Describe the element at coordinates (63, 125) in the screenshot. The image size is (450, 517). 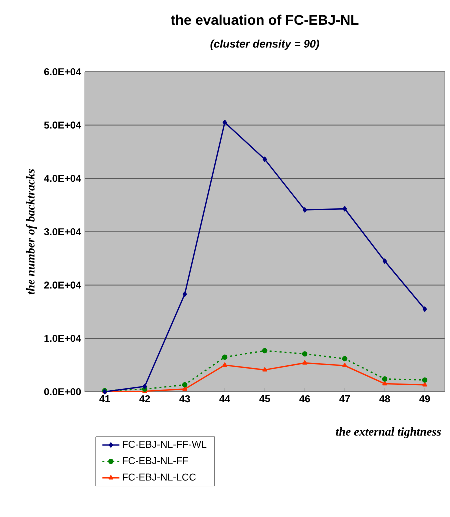
I see `y-tick-label: 5.0E+04` at that location.